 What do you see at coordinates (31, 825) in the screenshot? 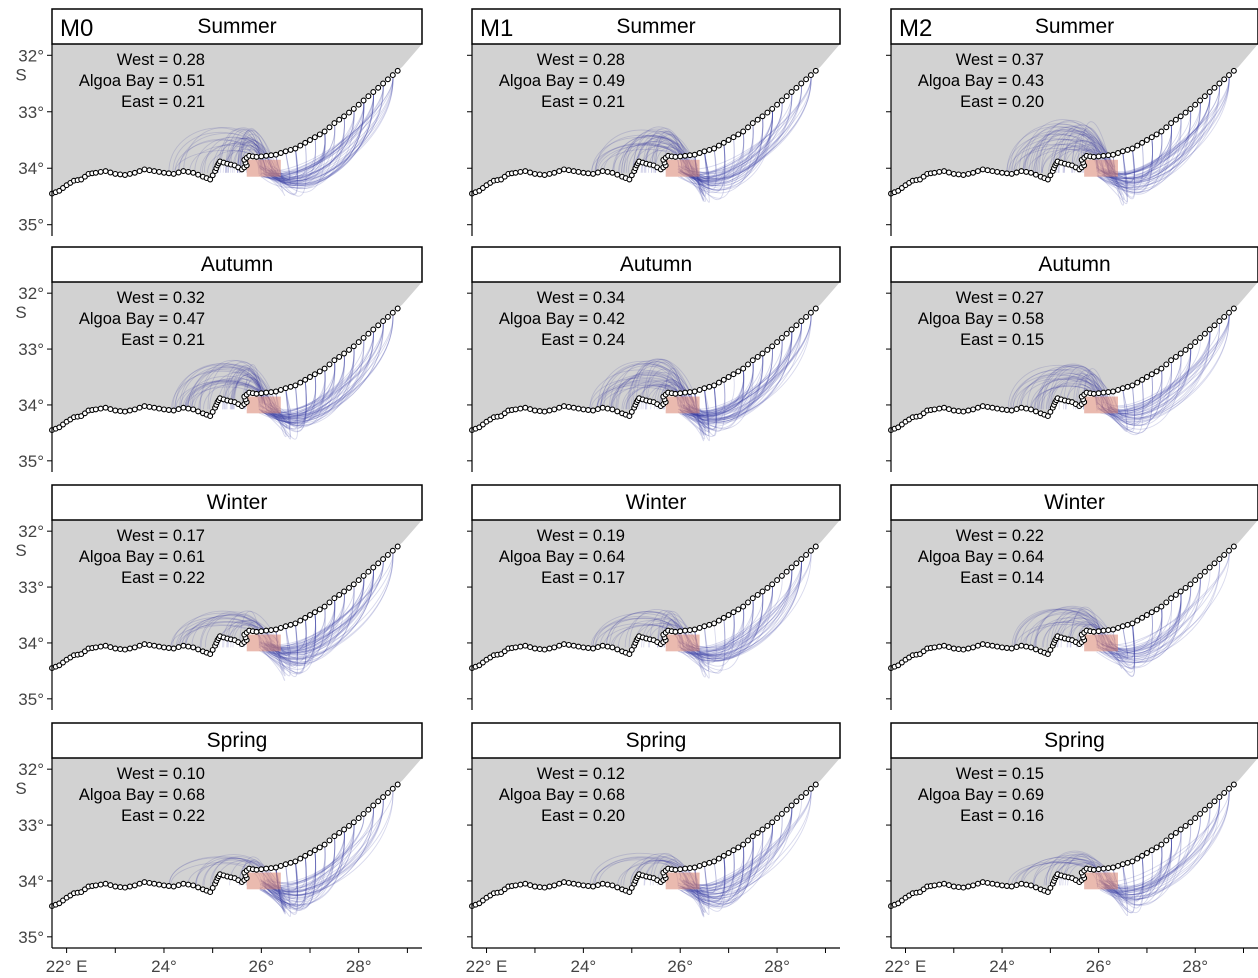
I see `y-tick-label: 33°` at bounding box center [31, 825].